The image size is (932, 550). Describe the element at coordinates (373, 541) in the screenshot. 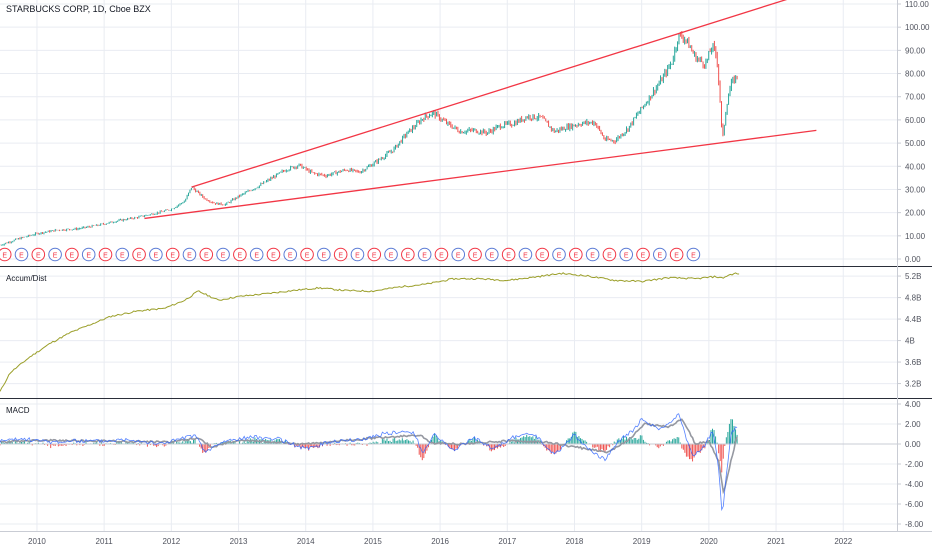

I see `x-tick-label: 2015` at that location.